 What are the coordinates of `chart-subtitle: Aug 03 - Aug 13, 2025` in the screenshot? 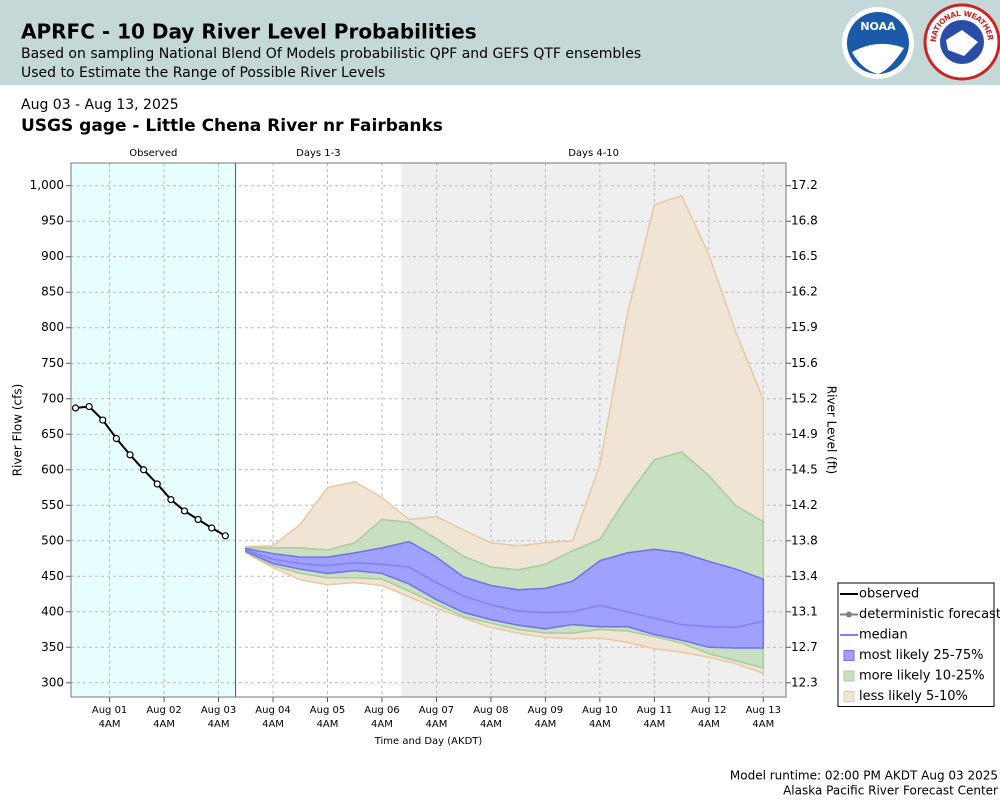 It's located at (100, 105).